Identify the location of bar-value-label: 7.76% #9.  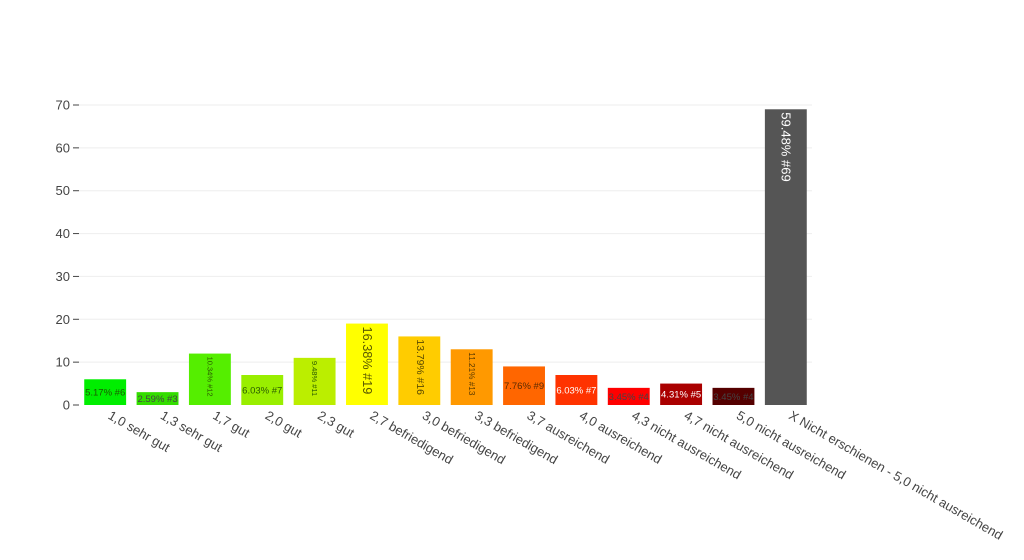
(524, 386).